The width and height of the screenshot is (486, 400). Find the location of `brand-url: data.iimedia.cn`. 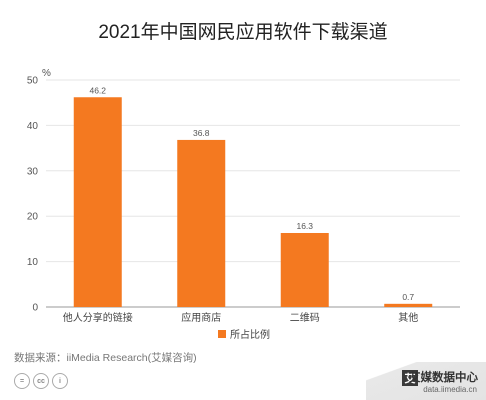

brand-url: data.iimedia.cn is located at coordinates (450, 389).